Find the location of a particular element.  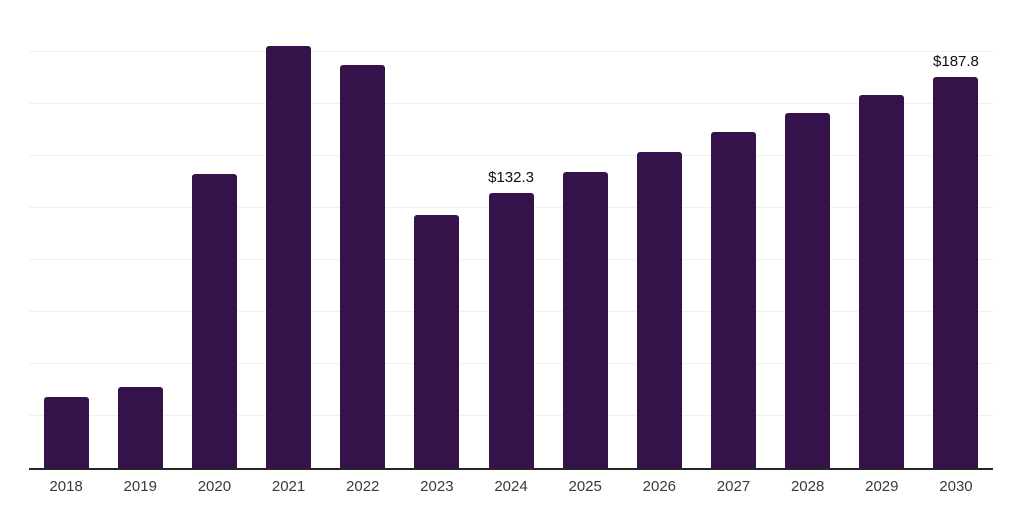

bar-value-label-2030: $187.8 is located at coordinates (956, 62).